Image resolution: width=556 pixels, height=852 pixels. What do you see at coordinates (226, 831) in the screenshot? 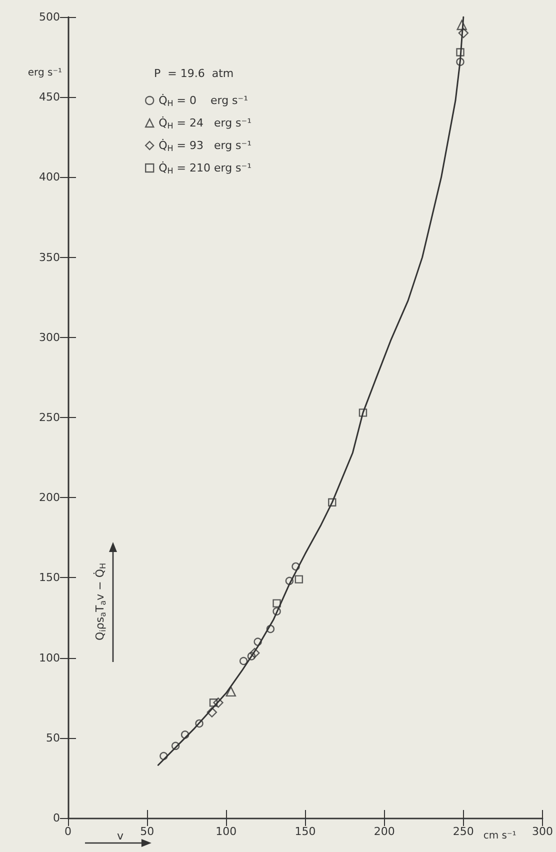
I see `x-tick-label: 100` at bounding box center [226, 831].